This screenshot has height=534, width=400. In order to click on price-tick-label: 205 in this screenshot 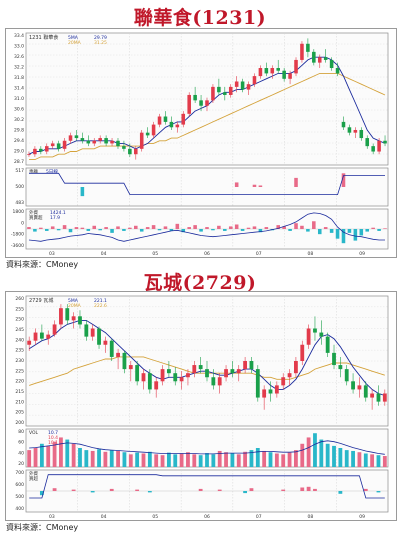, I will do `click(19, 413)`.